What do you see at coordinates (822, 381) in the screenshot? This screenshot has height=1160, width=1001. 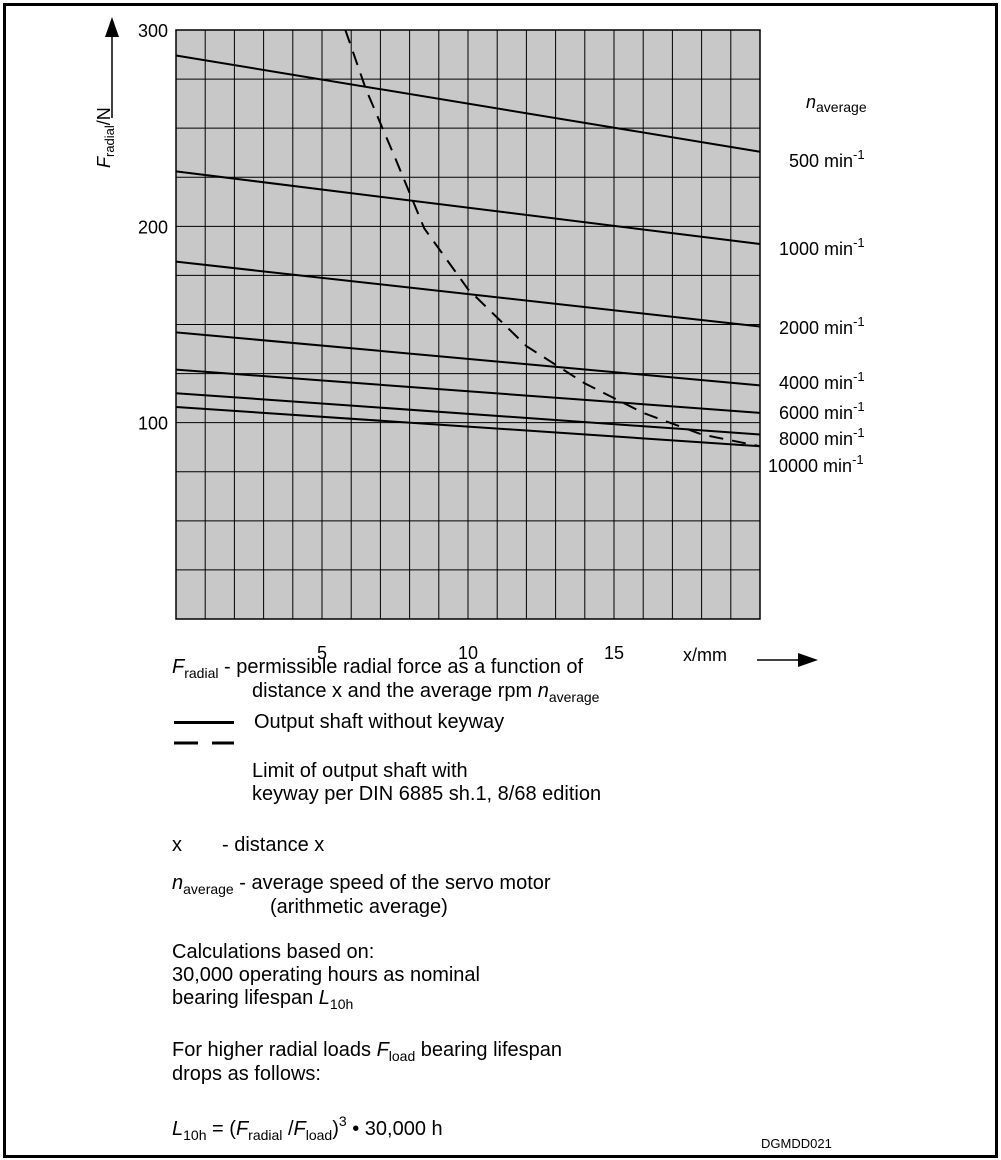 I see `series-label: 4000 min-1` at bounding box center [822, 381].